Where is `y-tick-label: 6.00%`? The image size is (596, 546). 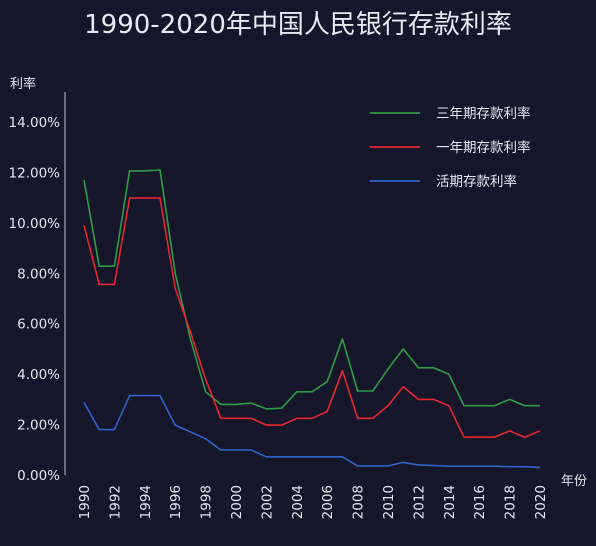
y-tick-label: 6.00% is located at coordinates (38, 325).